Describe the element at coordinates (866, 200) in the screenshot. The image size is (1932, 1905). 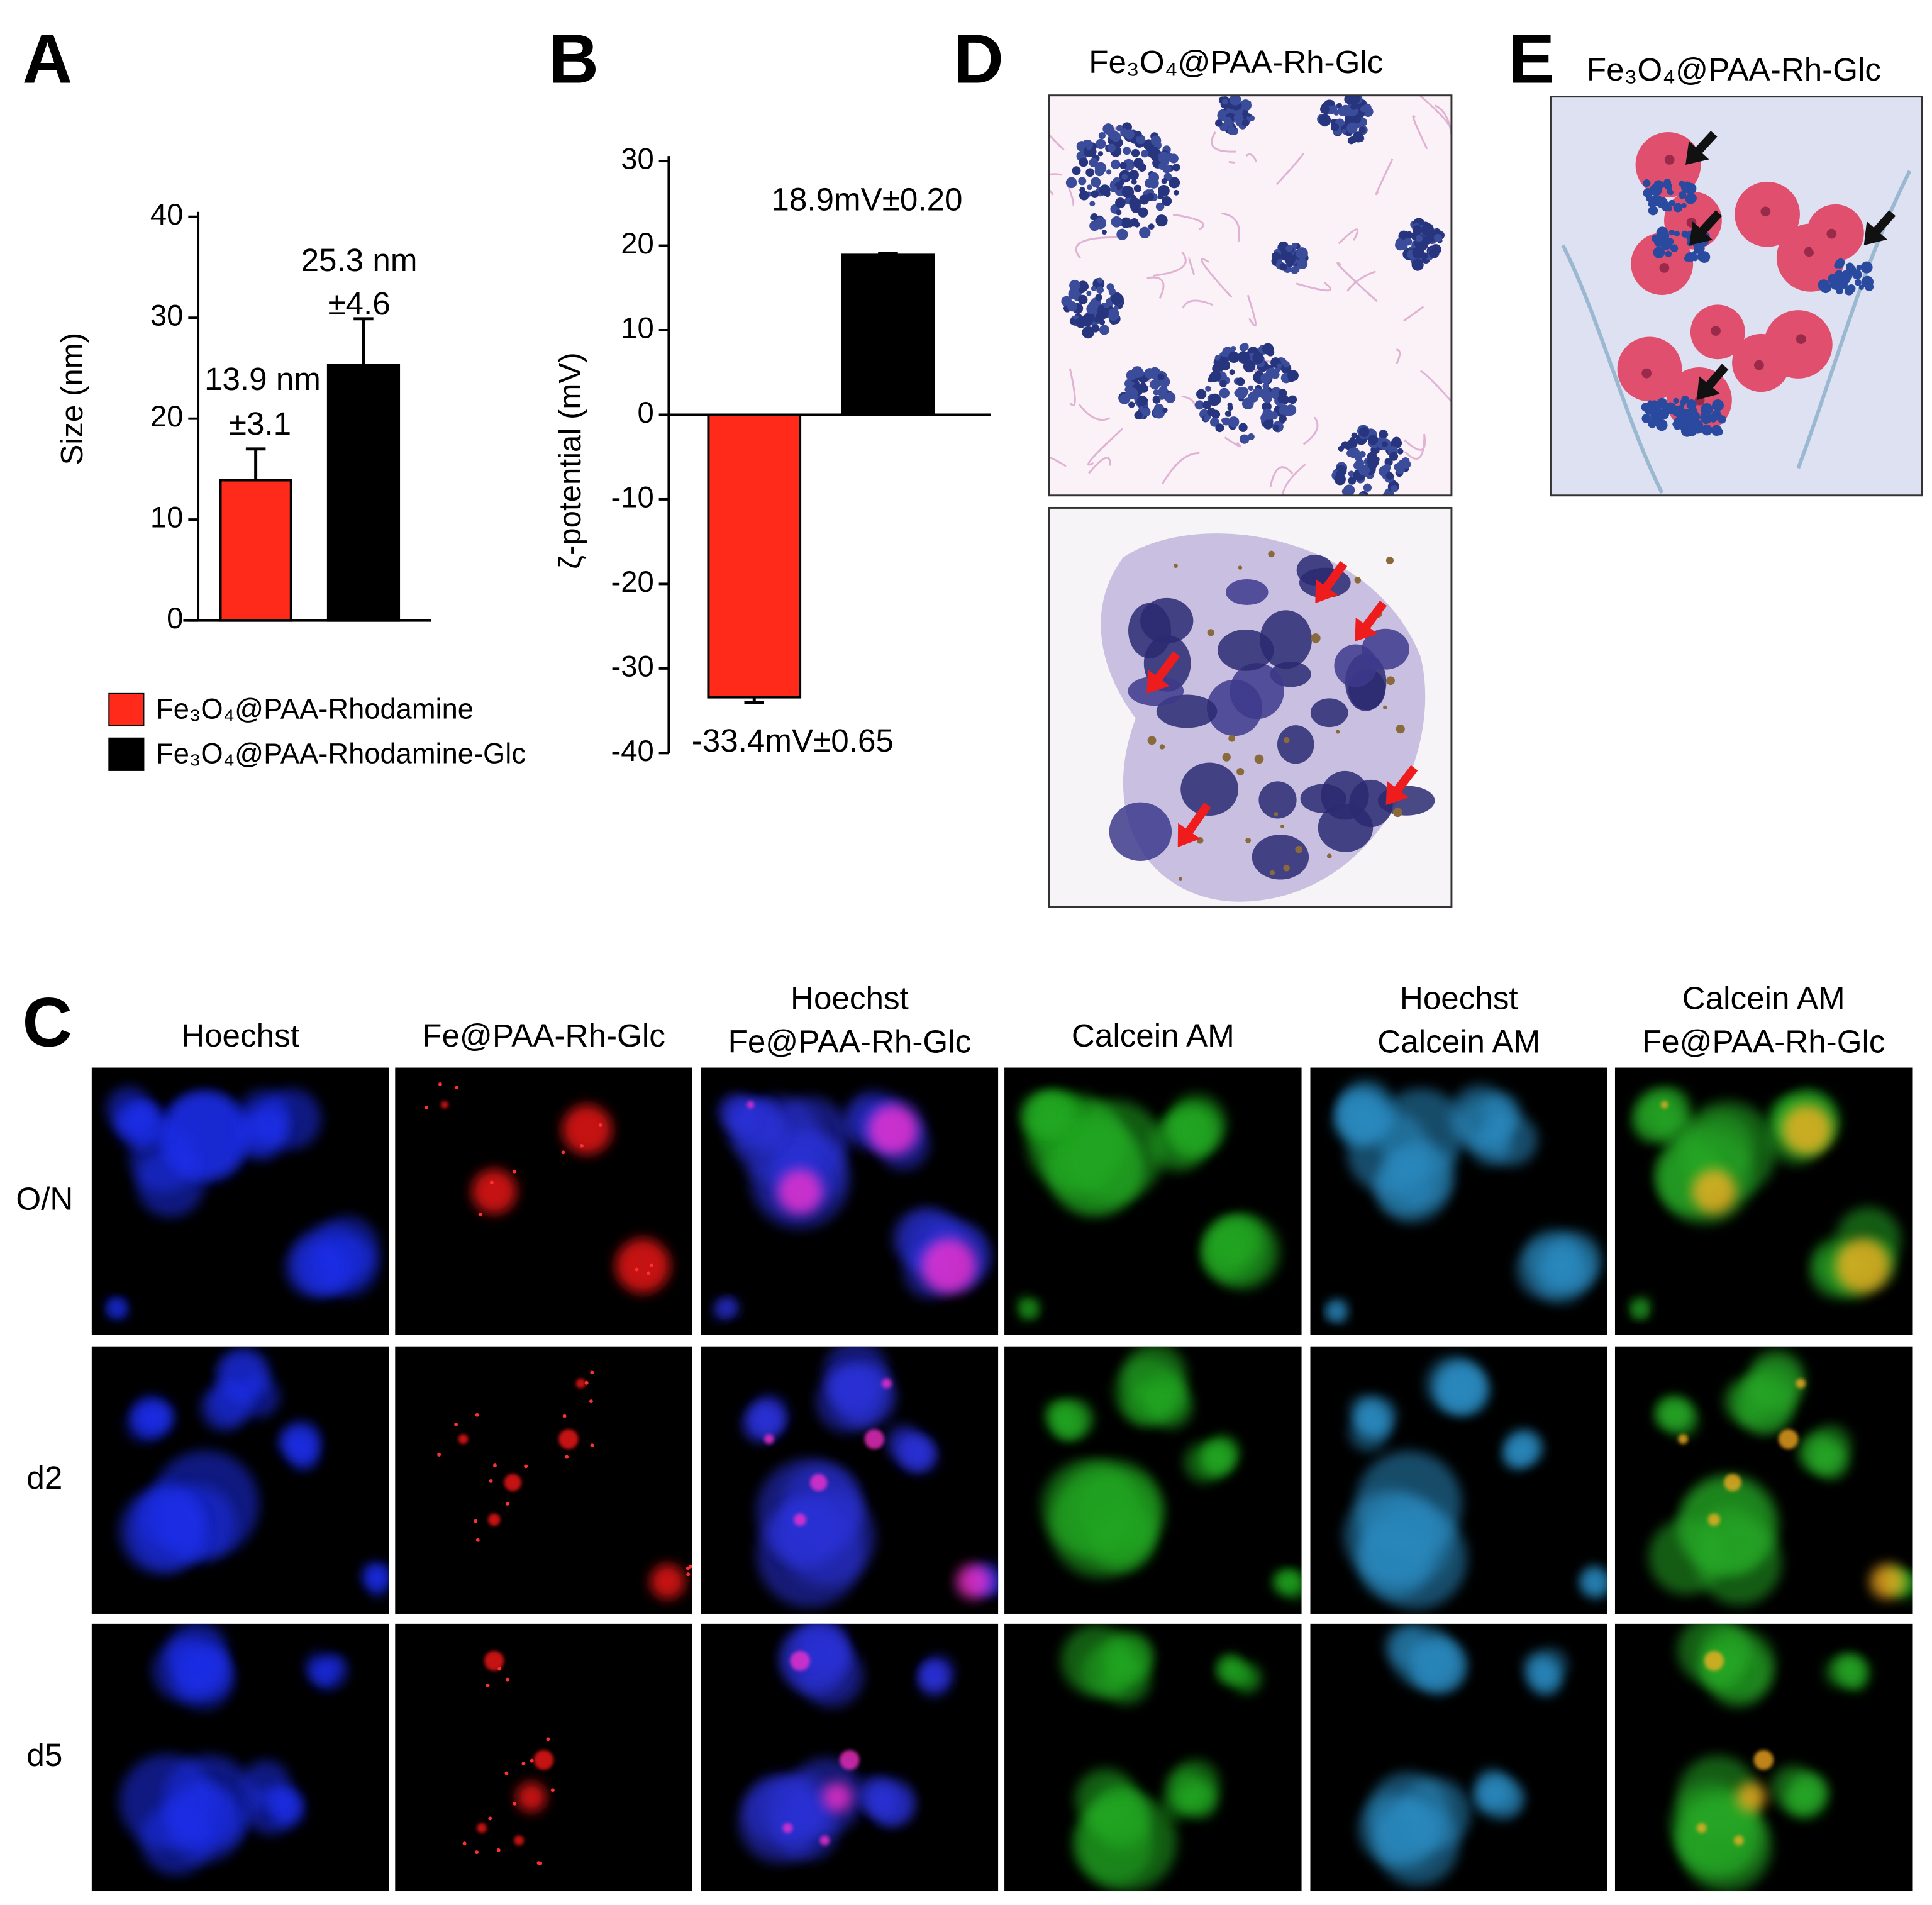
I see `value-label: 18.9mV±0.20` at that location.